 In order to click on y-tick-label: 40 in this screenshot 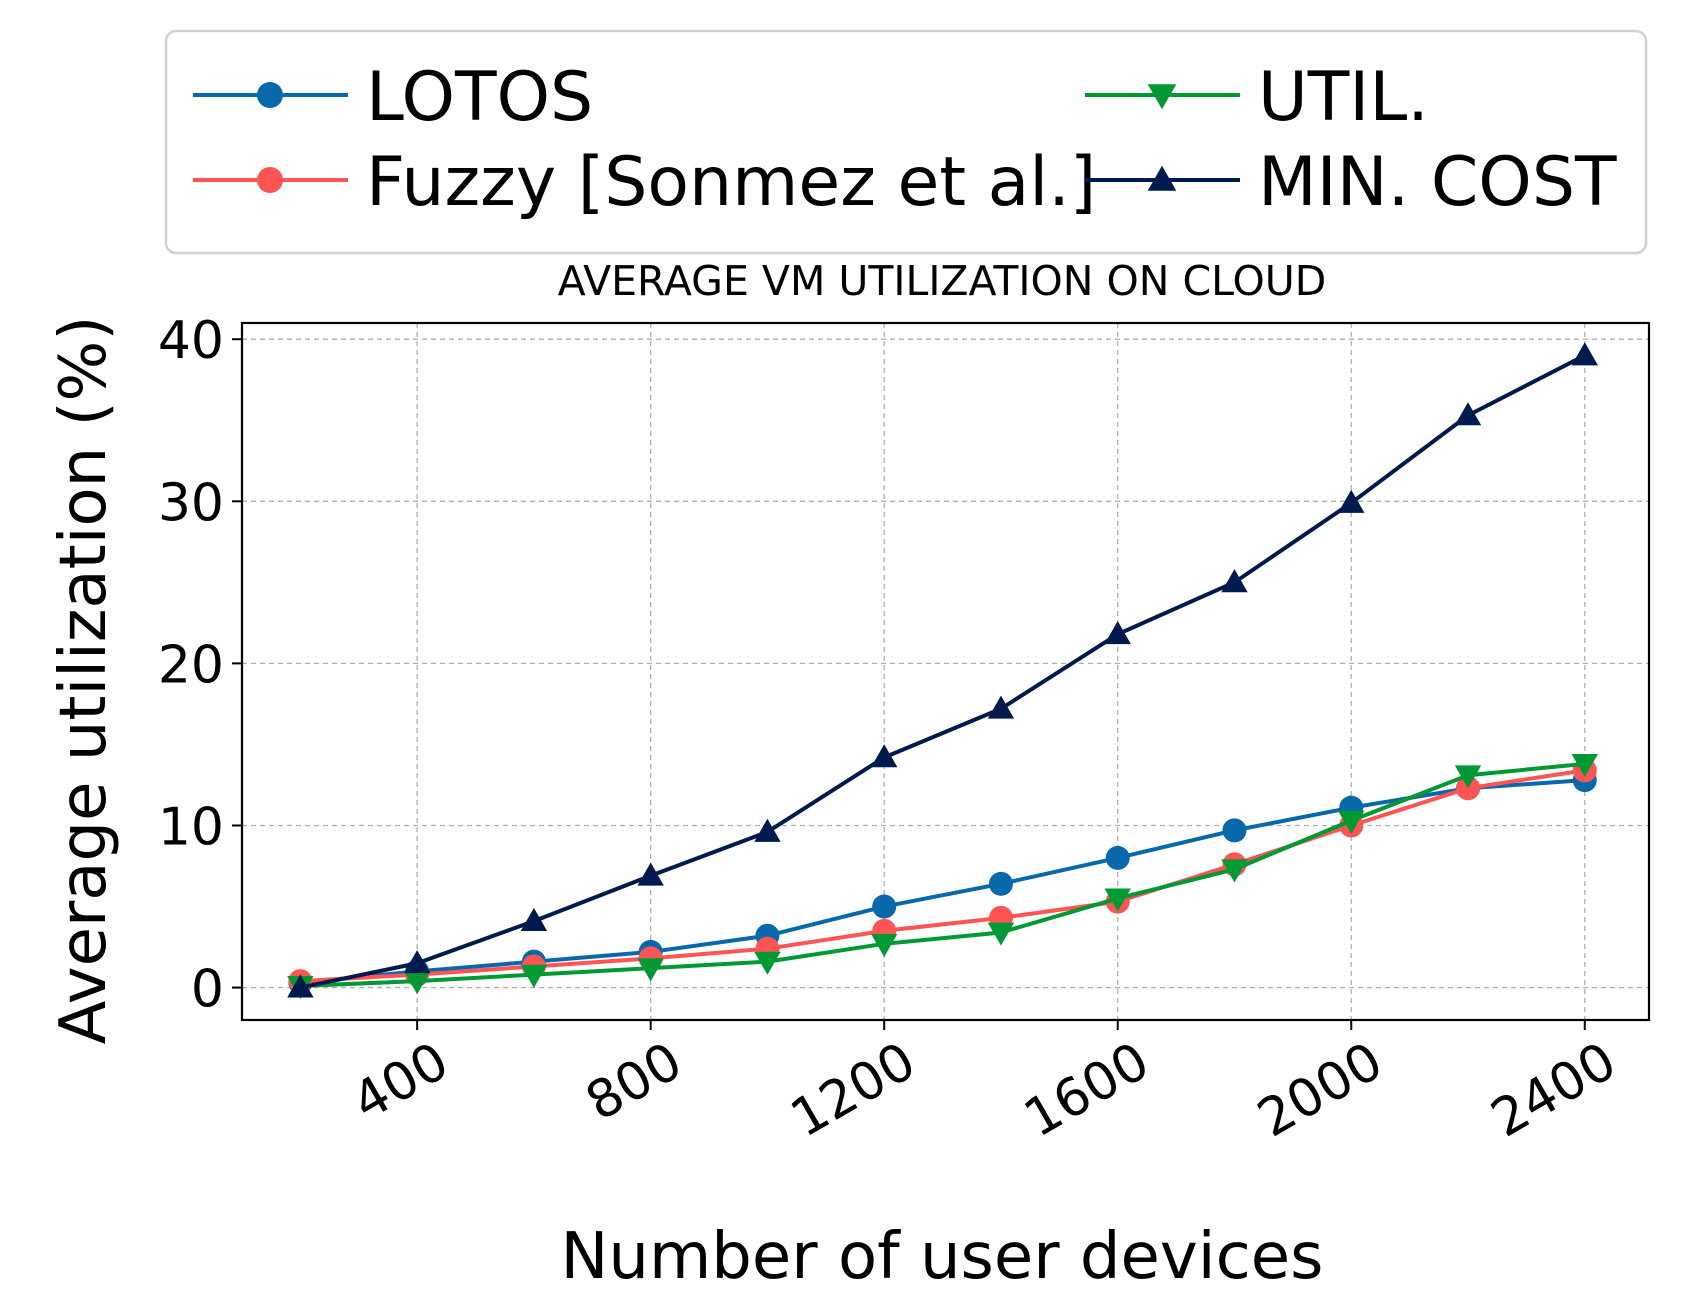, I will do `click(191, 341)`.